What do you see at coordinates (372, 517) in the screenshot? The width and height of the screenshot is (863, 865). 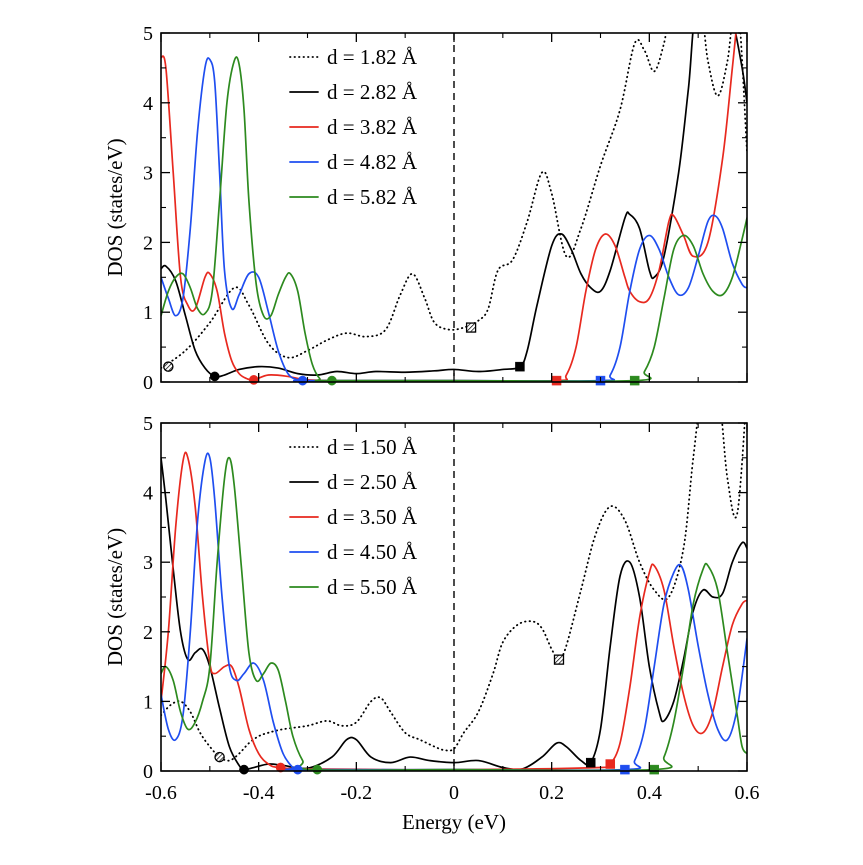 I see `legend-label: d = 3.50 Å` at bounding box center [372, 517].